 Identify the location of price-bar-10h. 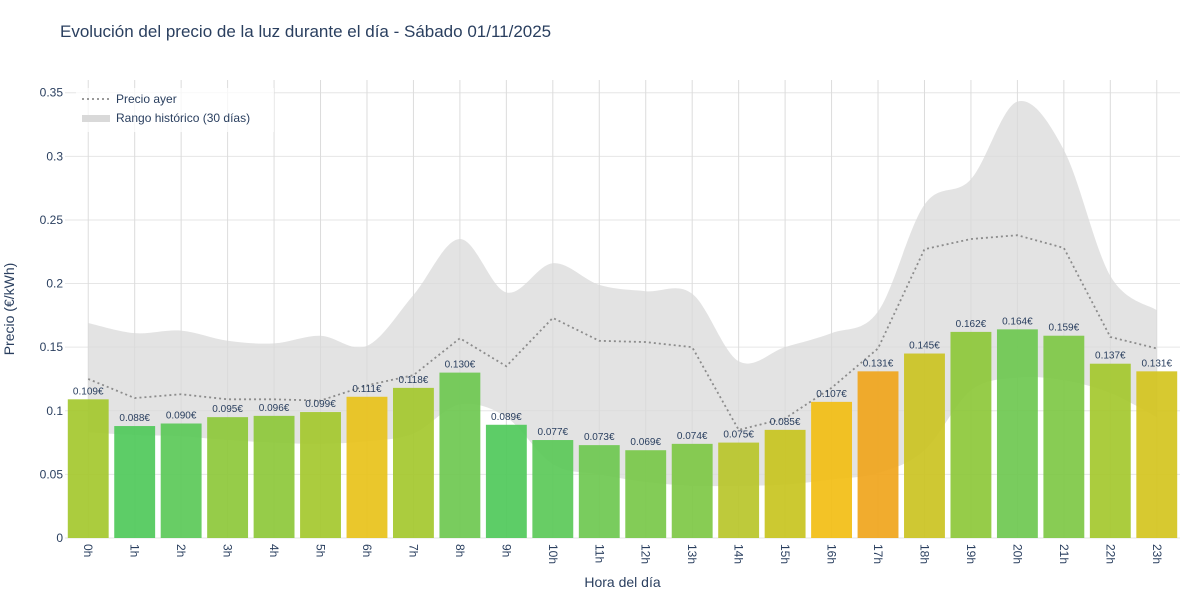
(553, 489).